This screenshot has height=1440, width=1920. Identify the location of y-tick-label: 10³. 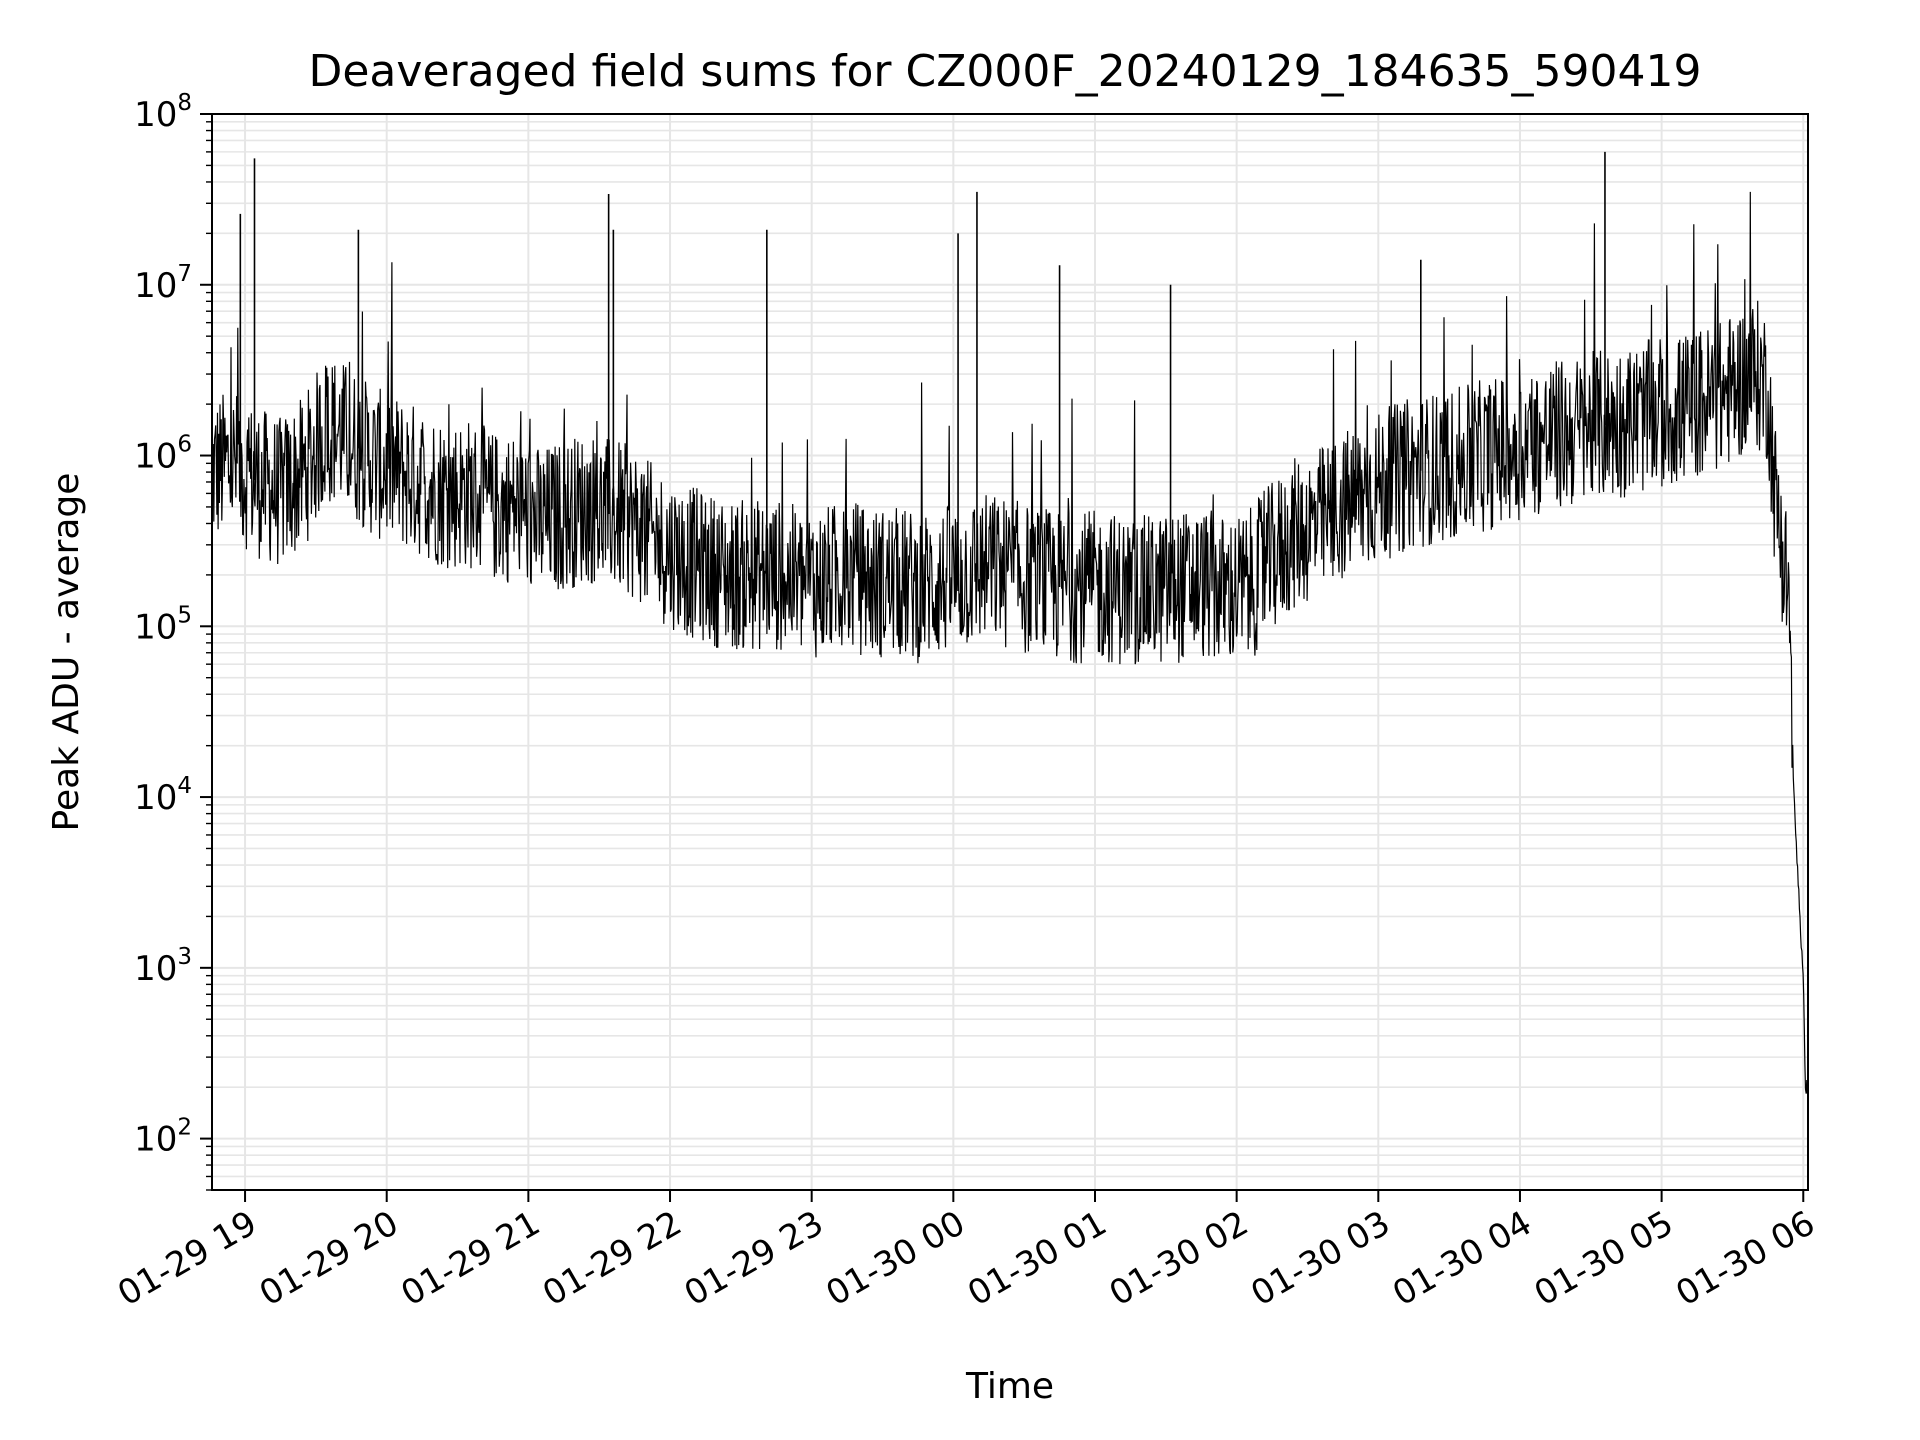
(163, 966).